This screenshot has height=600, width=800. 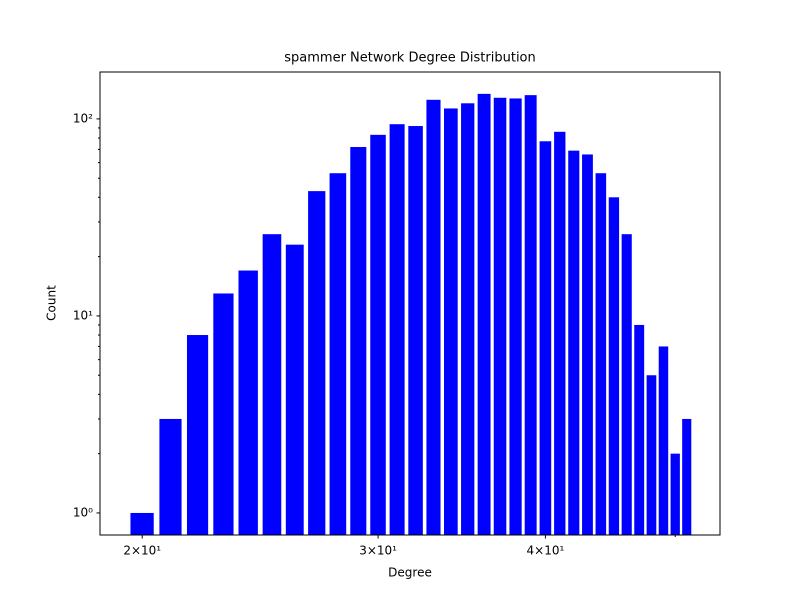 What do you see at coordinates (546, 551) in the screenshot?
I see `x-tick-label: 4×10¹` at bounding box center [546, 551].